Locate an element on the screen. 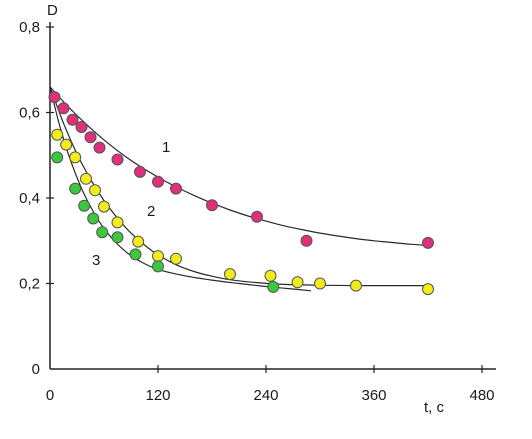  y-axis-label: D is located at coordinates (52, 10).